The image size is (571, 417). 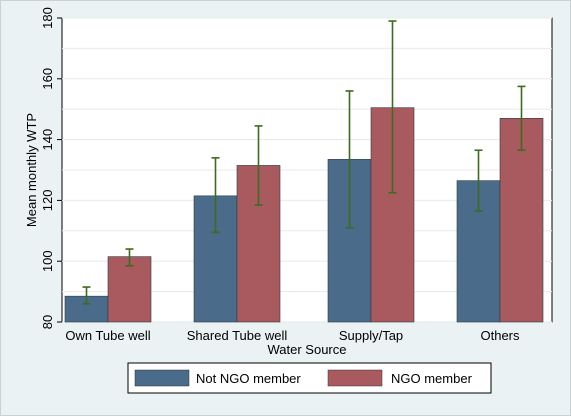 I want to click on x-category-label: Others, so click(x=500, y=335).